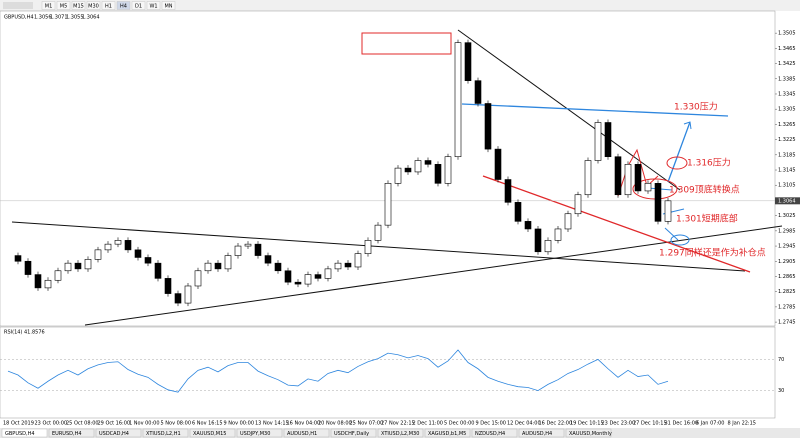 The width and height of the screenshot is (800, 438). I want to click on tab-label: XTIUSD,L2,M30, so click(400, 434).